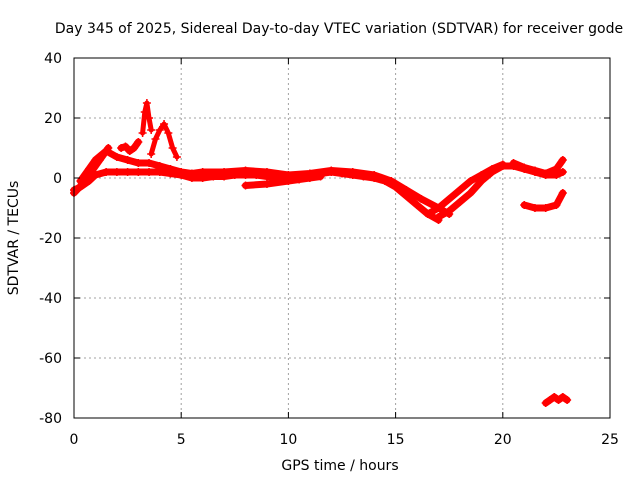  I want to click on x-tick-label: 5, so click(181, 440).